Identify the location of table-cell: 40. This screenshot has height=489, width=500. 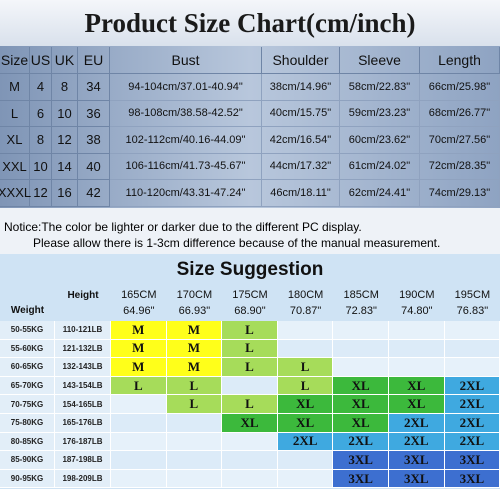
(94, 166).